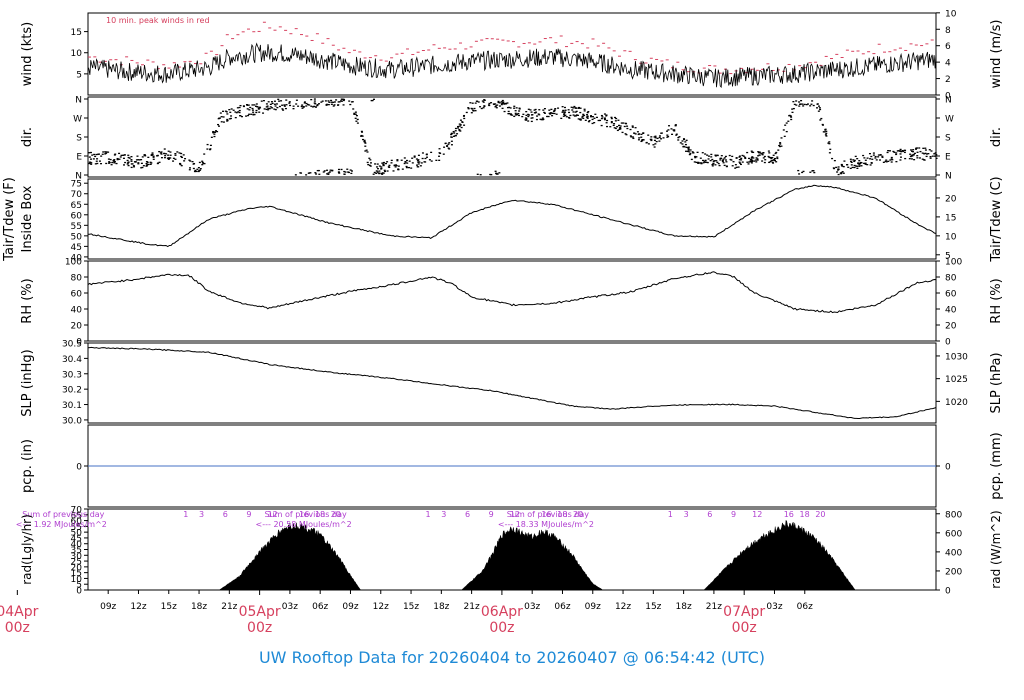 The image size is (1024, 700). I want to click on date-label: 05Apr, so click(260, 612).